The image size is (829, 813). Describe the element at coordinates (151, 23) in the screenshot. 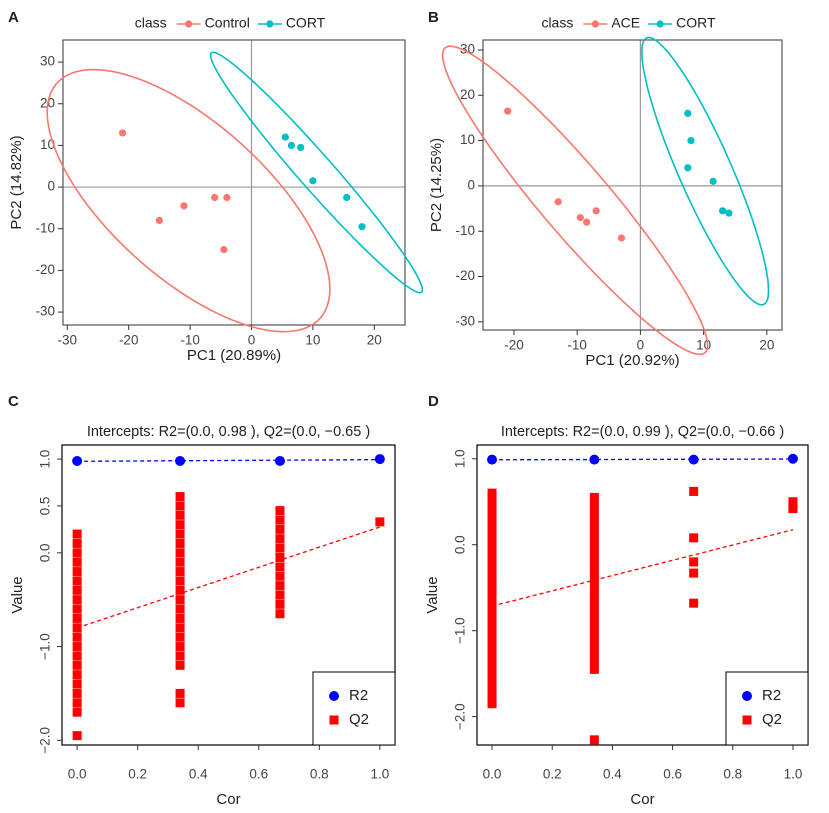

I see `legend-title: class` at that location.